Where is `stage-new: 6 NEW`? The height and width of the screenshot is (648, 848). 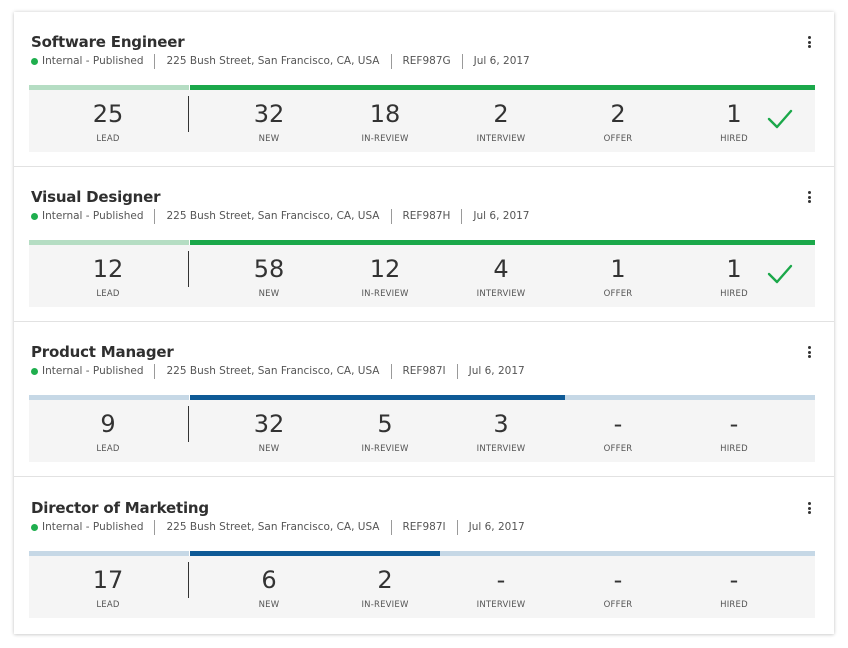
stage-new: 6 NEW is located at coordinates (269, 583).